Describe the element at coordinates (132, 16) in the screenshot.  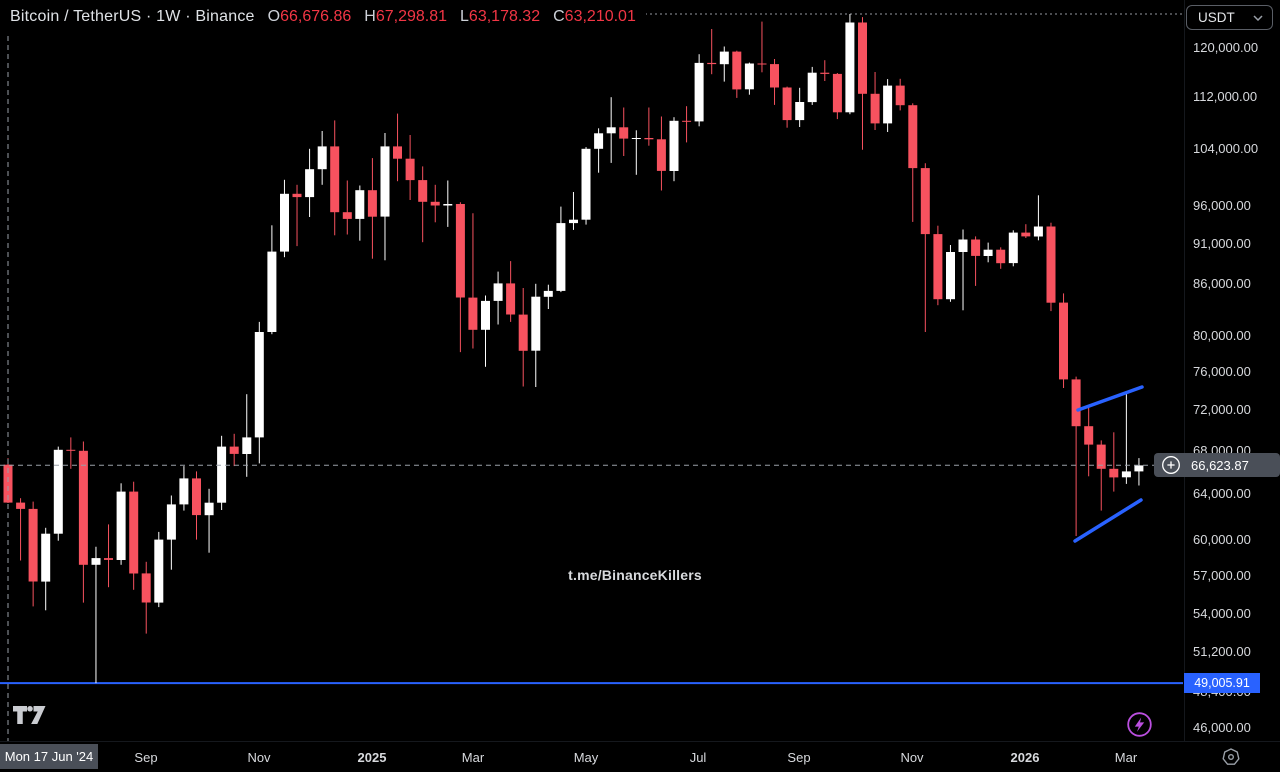
I see `symbol-title: Bitcoin / TetherUS · 1W · Binance` at that location.